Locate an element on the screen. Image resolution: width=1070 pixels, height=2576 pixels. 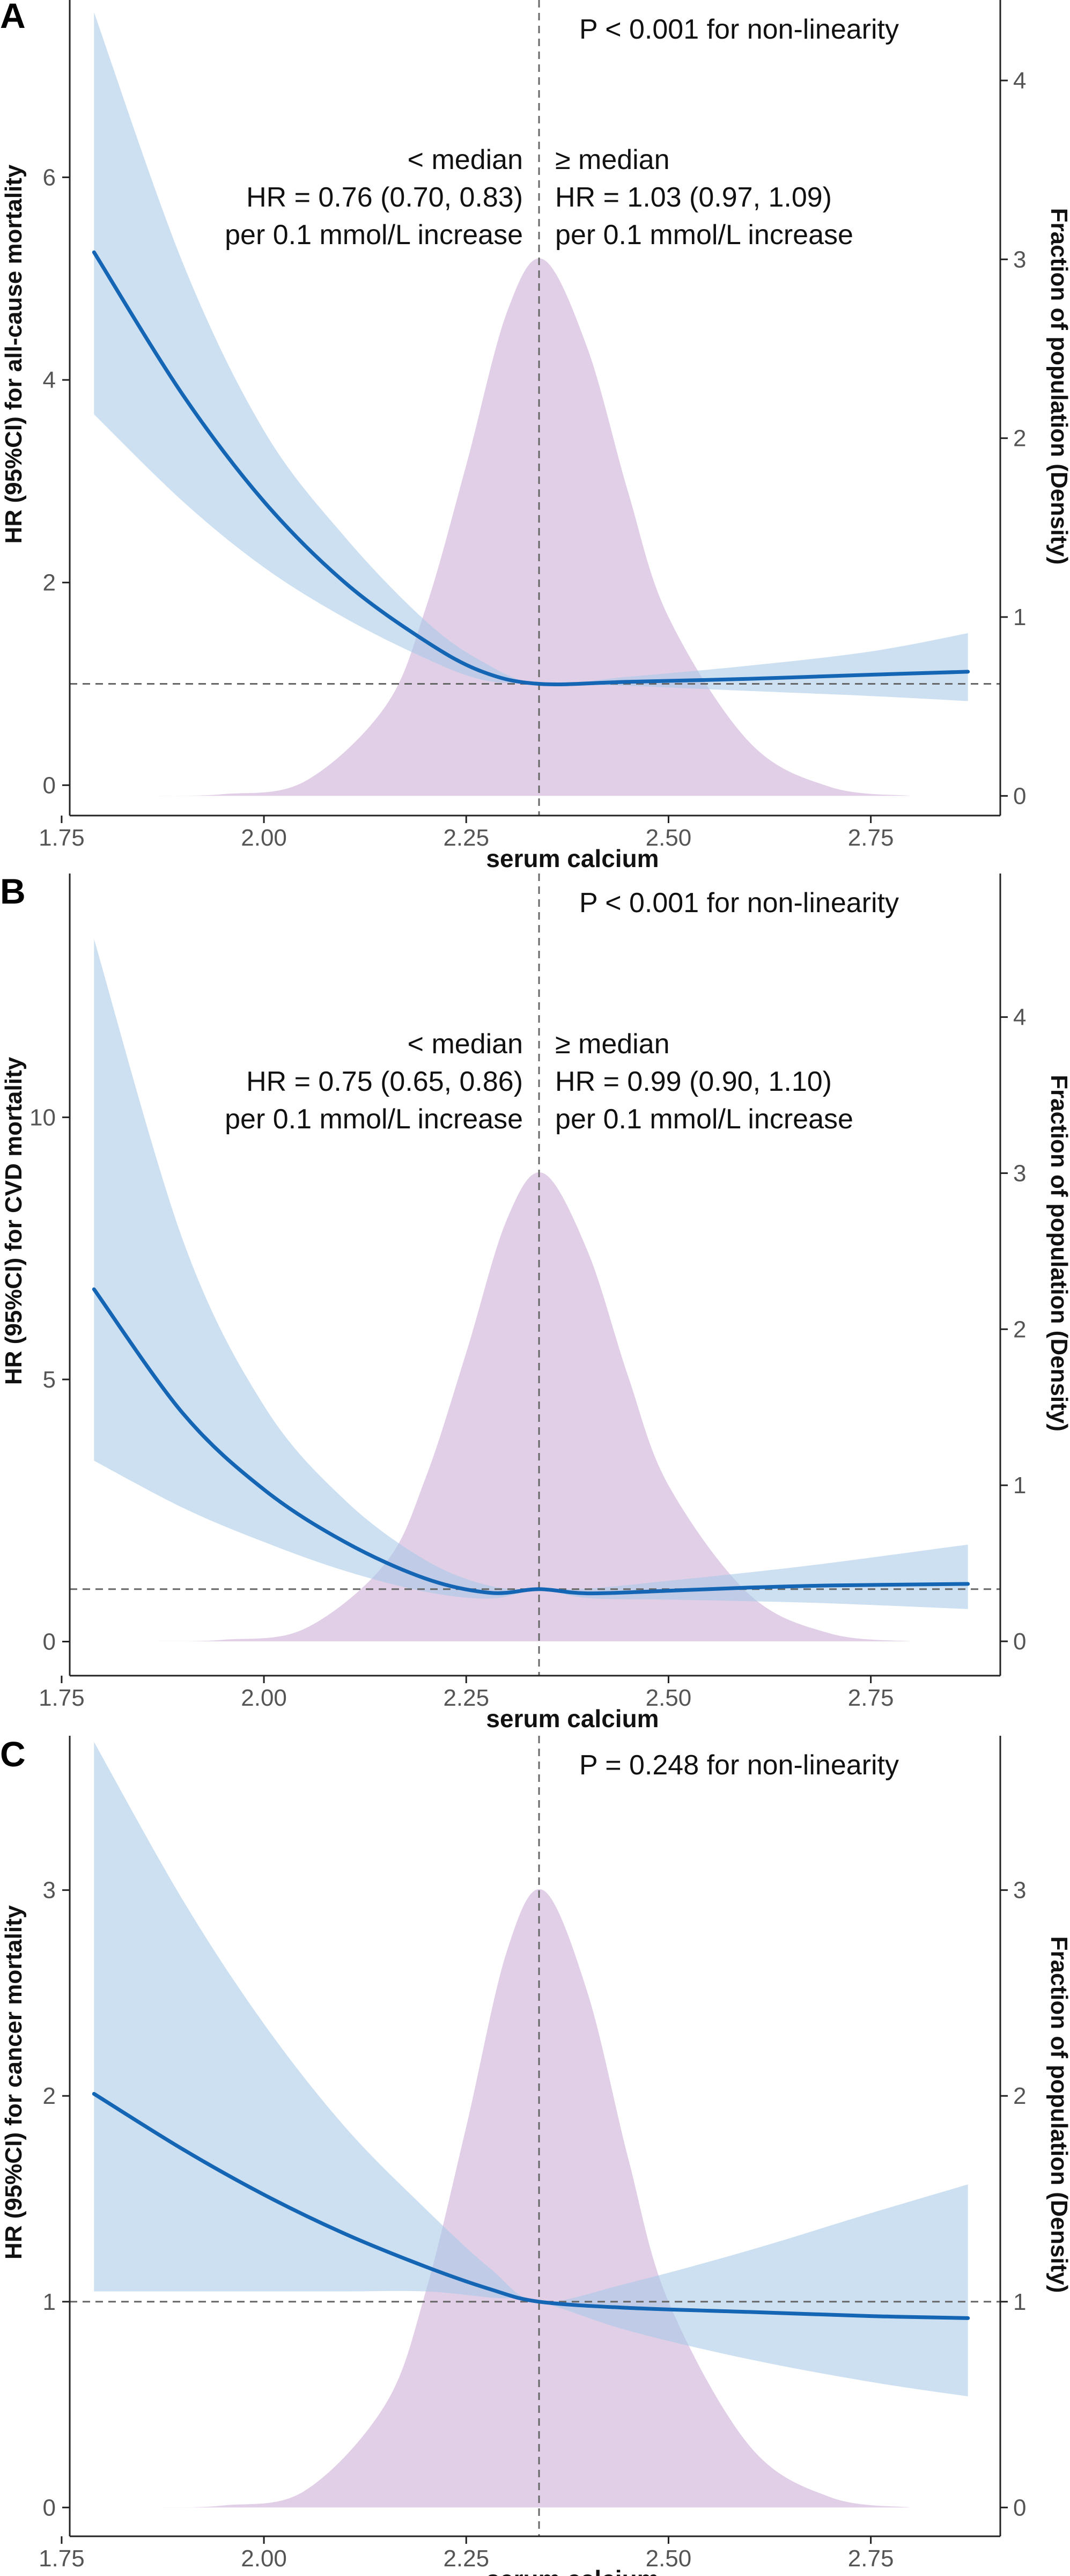
left-of-median-text: HR = 0.76 (0.70, 0.83) is located at coordinates (384, 197).